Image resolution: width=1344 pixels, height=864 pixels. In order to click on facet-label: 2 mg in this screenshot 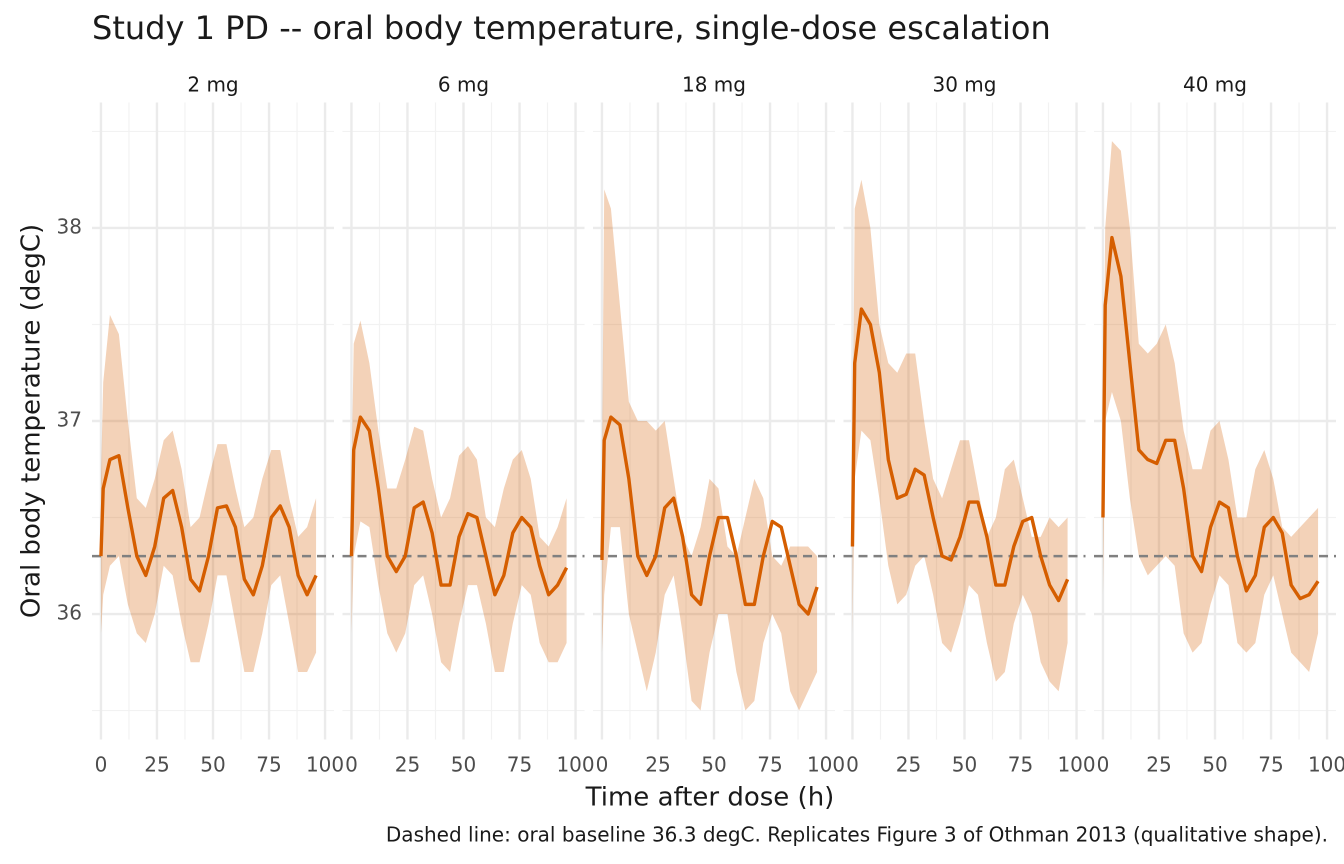, I will do `click(212, 85)`.